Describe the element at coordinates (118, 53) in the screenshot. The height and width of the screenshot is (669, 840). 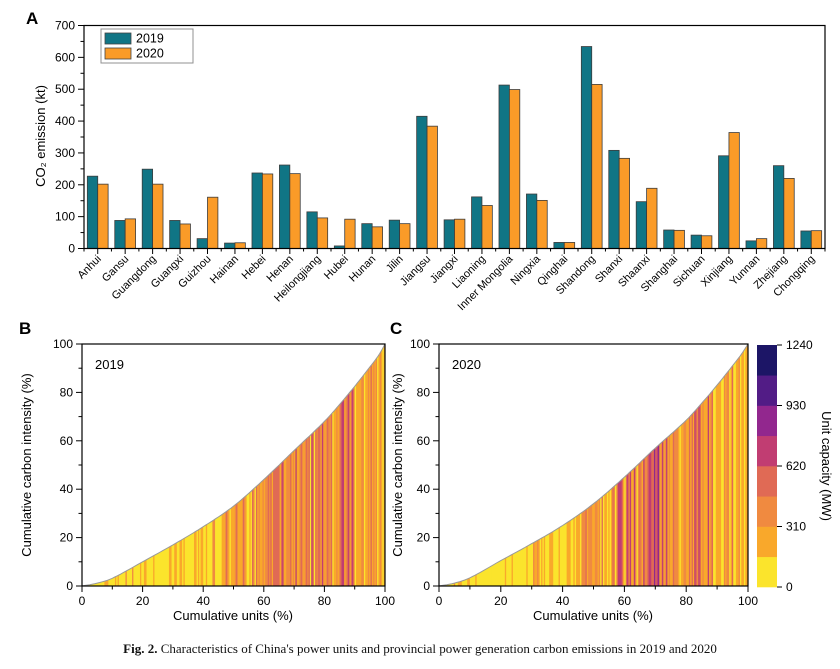
I see `legend-swatch-2020` at that location.